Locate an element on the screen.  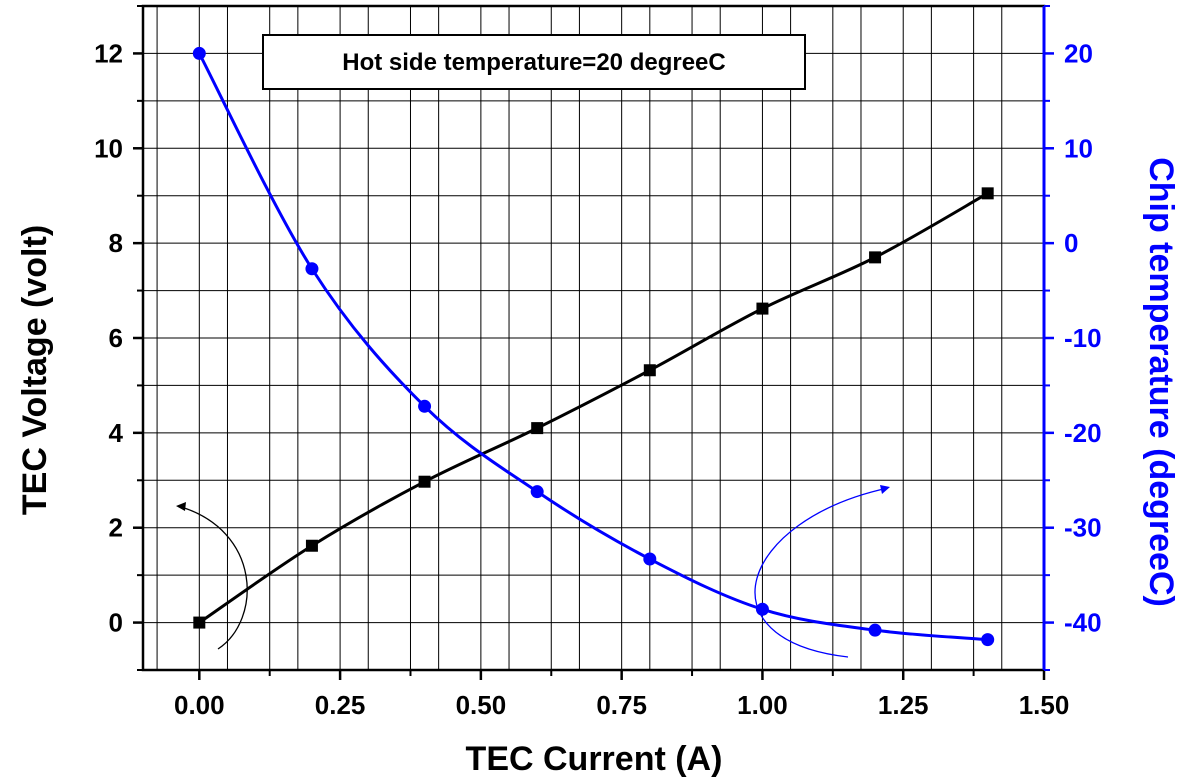
y-axis-right-title: Chip temperature (degreeC) is located at coordinates (1161, 382).